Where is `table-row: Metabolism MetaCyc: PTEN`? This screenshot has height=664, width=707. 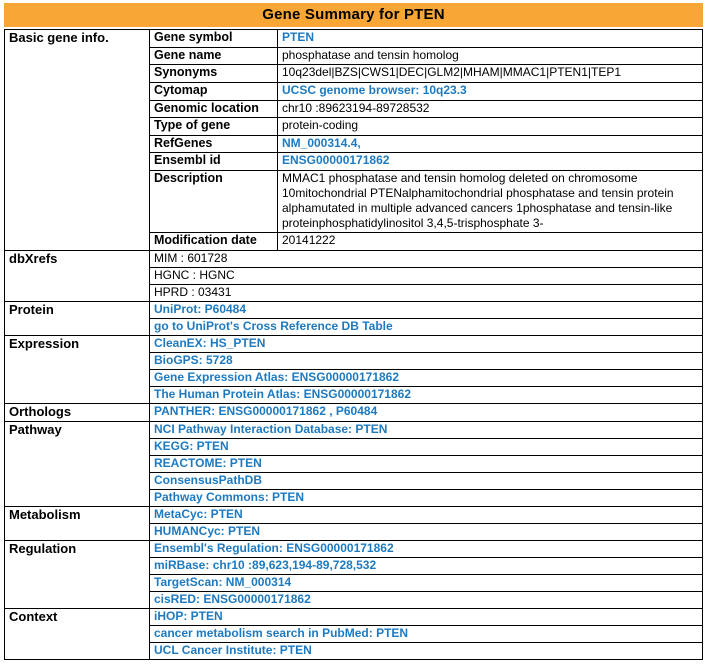
table-row: Metabolism MetaCyc: PTEN is located at coordinates (353, 523).